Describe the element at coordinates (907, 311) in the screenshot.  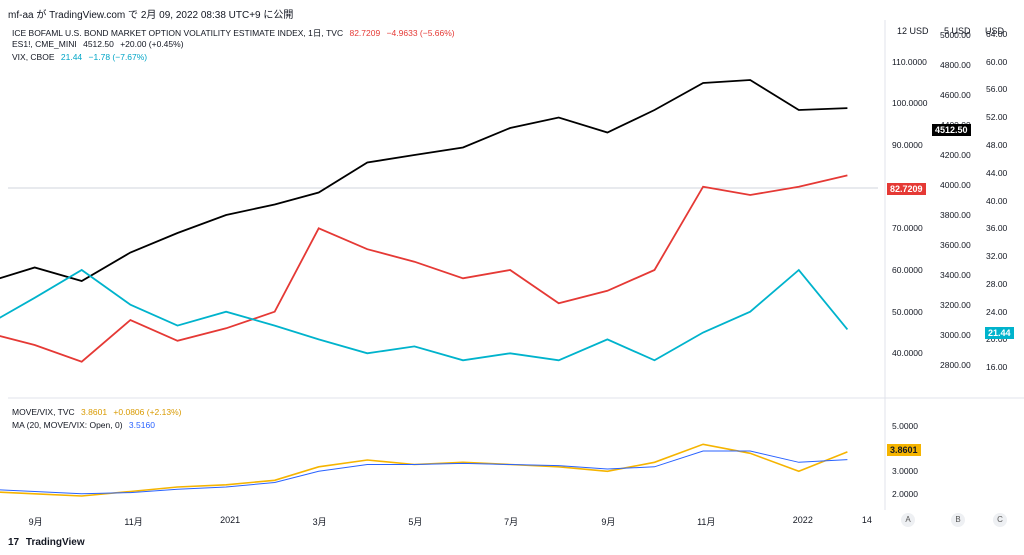
I see `move-axis-tick: 50.0000` at that location.